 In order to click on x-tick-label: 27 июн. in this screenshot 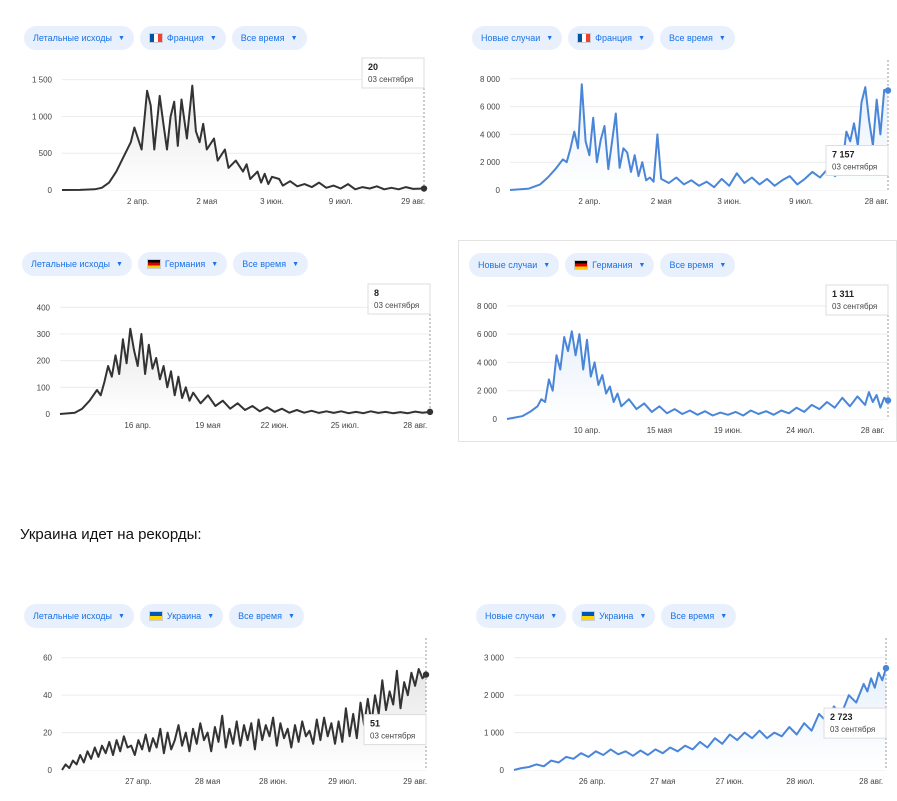, I will do `click(730, 781)`.